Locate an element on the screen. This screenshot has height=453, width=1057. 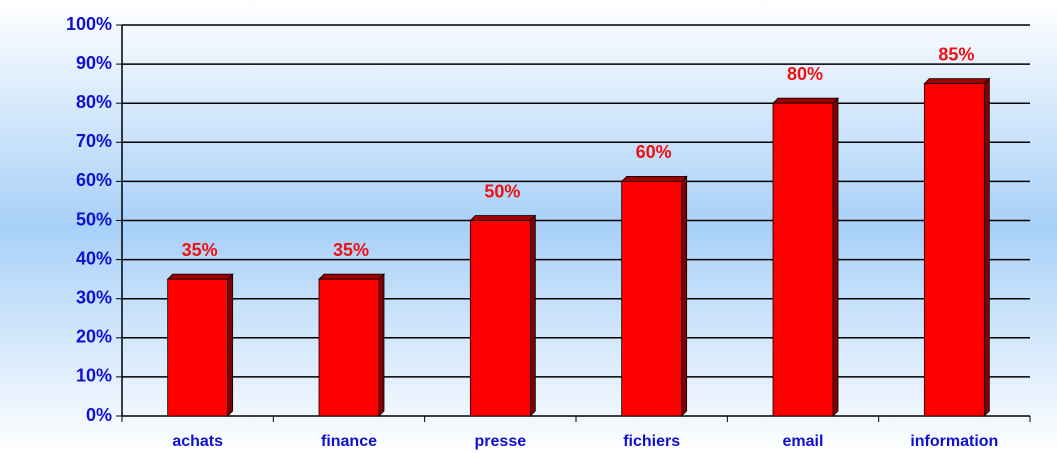
x-tick-label: fichiers is located at coordinates (651, 441).